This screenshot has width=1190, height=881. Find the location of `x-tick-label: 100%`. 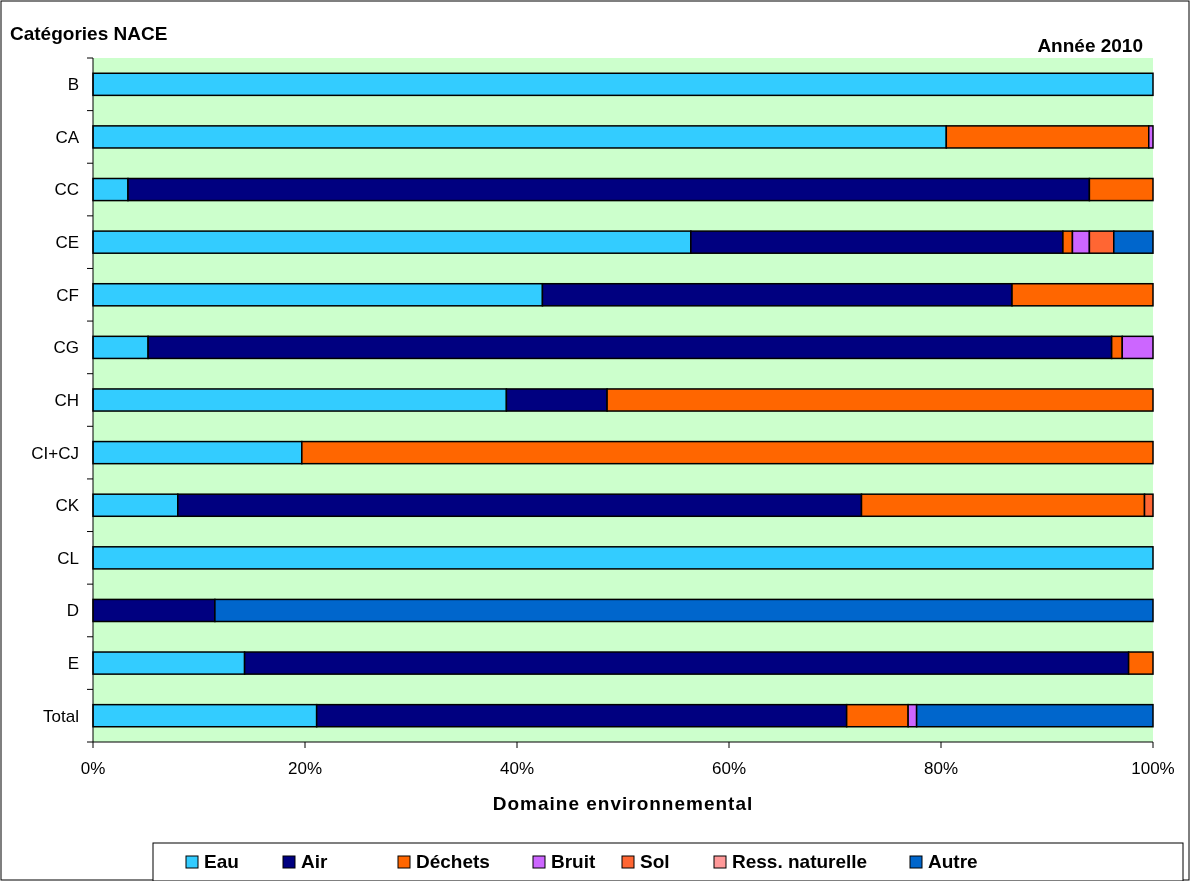

x-tick-label: 100% is located at coordinates (1153, 768).